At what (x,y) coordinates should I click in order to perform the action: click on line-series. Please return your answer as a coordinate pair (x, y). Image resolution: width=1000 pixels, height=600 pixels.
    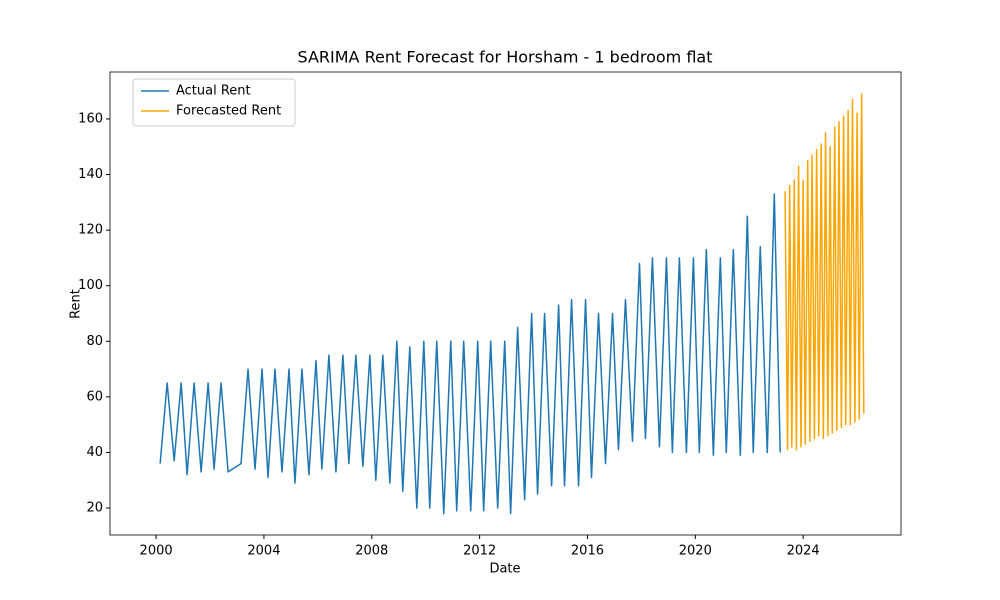
    Looking at the image, I should click on (824, 272).